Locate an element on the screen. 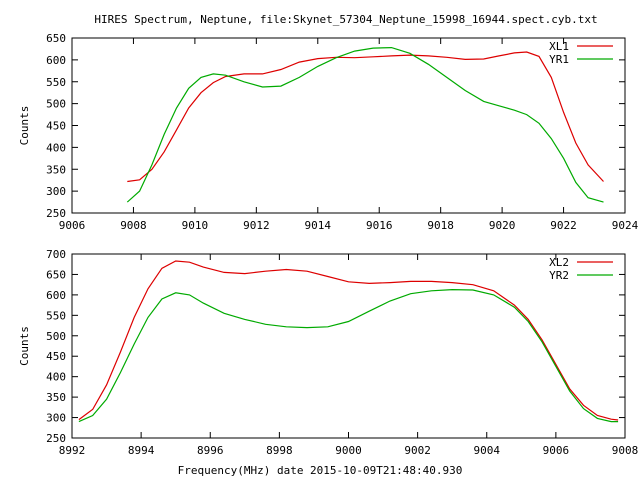 This screenshot has height=480, width=640. legend-label-xl1: XL1 is located at coordinates (559, 46).